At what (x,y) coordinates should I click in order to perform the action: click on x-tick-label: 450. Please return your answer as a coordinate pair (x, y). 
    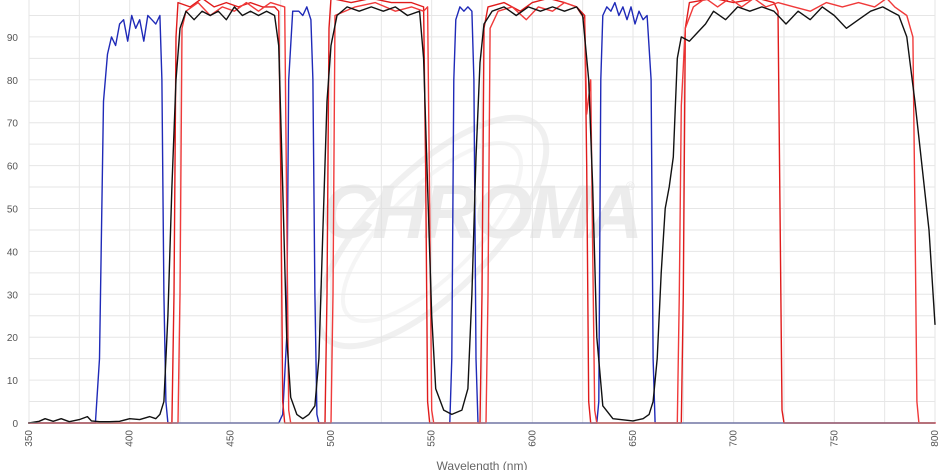
    Looking at the image, I should click on (230, 438).